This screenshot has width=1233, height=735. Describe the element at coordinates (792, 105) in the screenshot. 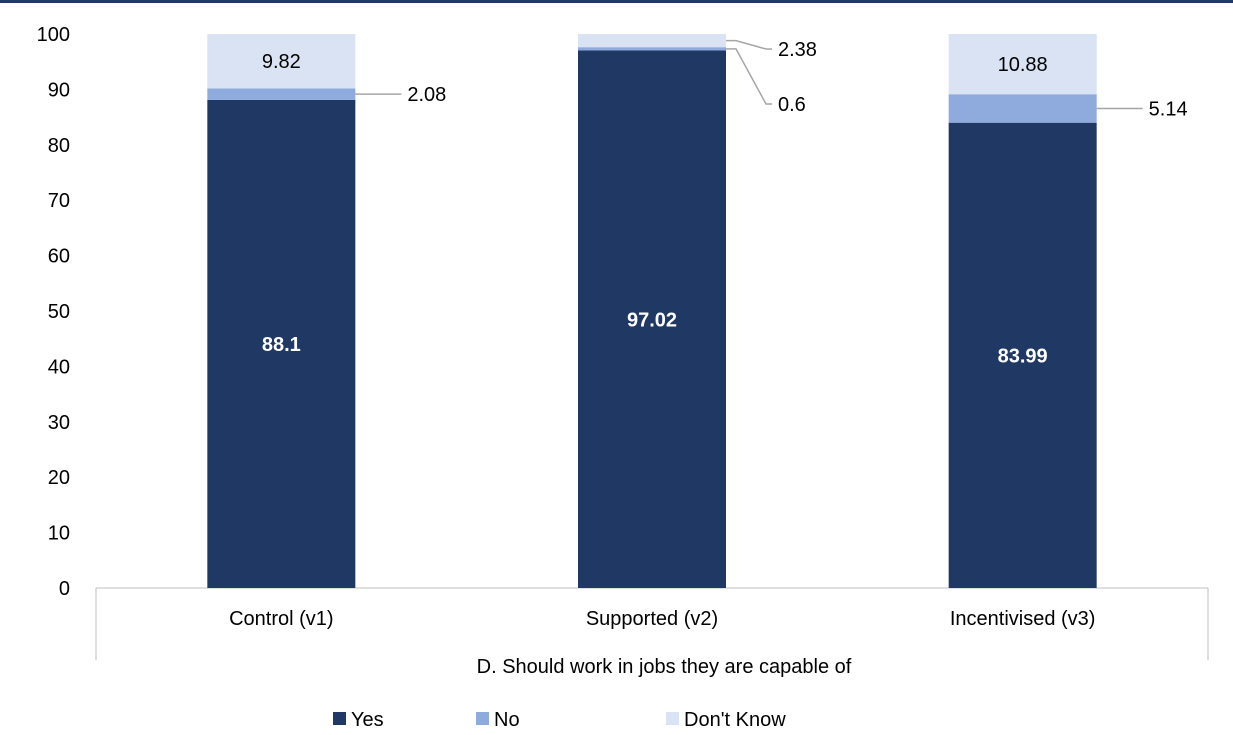

I see `data-label: 0.6` at that location.